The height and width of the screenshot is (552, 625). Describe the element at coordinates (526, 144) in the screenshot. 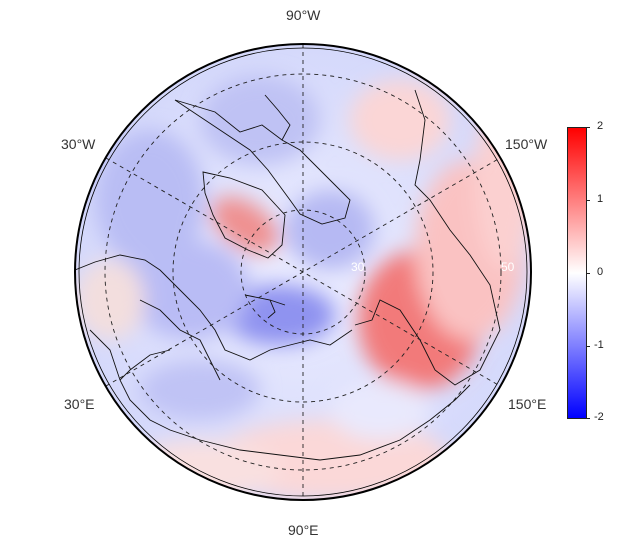

I see `meridian-label-150w: 150°W` at that location.